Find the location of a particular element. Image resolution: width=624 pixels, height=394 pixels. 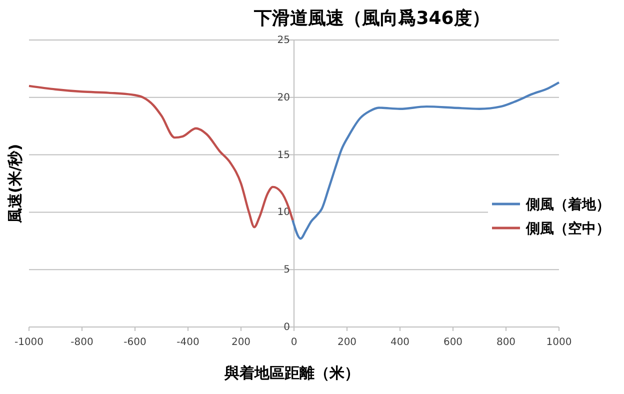

legend-label: 側風（着地） is located at coordinates (567, 204).